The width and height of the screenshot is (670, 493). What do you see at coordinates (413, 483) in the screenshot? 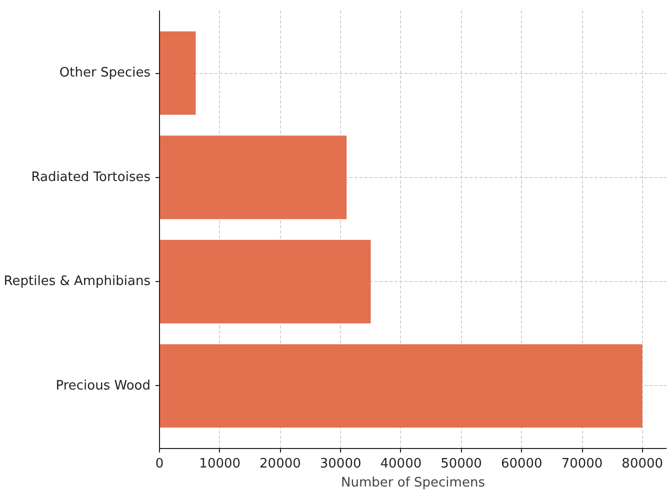
I see `x-axis-title: Number of Specimens` at bounding box center [413, 483].